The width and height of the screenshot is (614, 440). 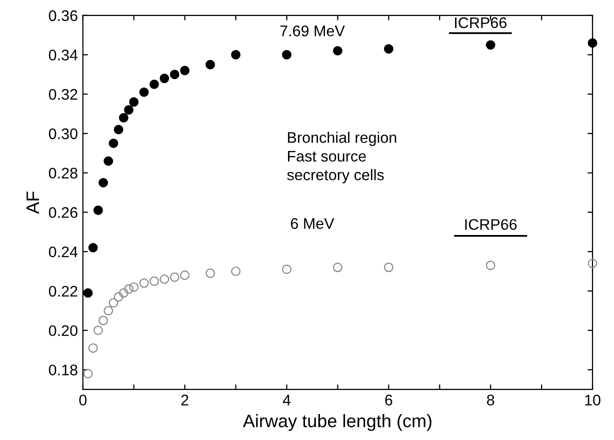 What do you see at coordinates (337, 422) in the screenshot?
I see `x-axis-title: Airway tube length (cm)` at bounding box center [337, 422].